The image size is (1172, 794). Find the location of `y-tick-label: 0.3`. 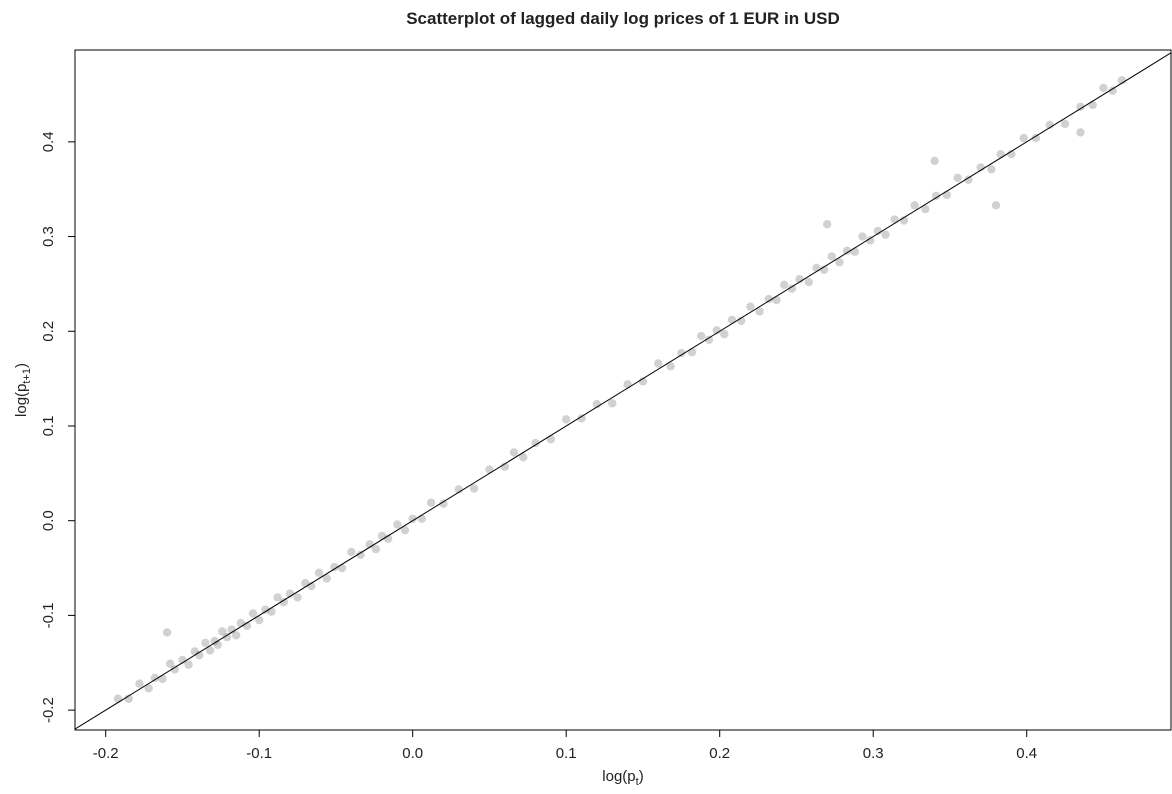

y-tick-label: 0.3 is located at coordinates (48, 236).